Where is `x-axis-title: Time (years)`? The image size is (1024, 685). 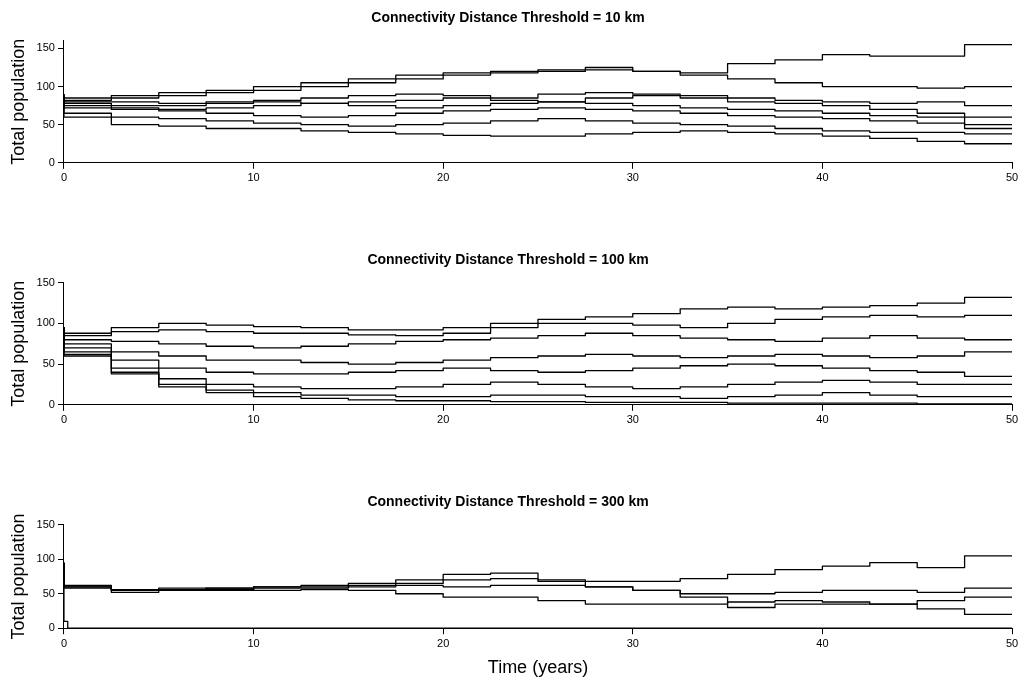
x-axis-title: Time (years) is located at coordinates (538, 667).